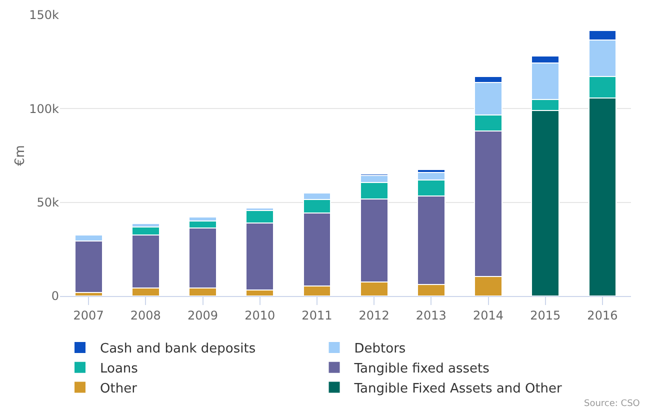 This screenshot has height=414, width=651. I want to click on y-axis-title: €m, so click(20, 155).